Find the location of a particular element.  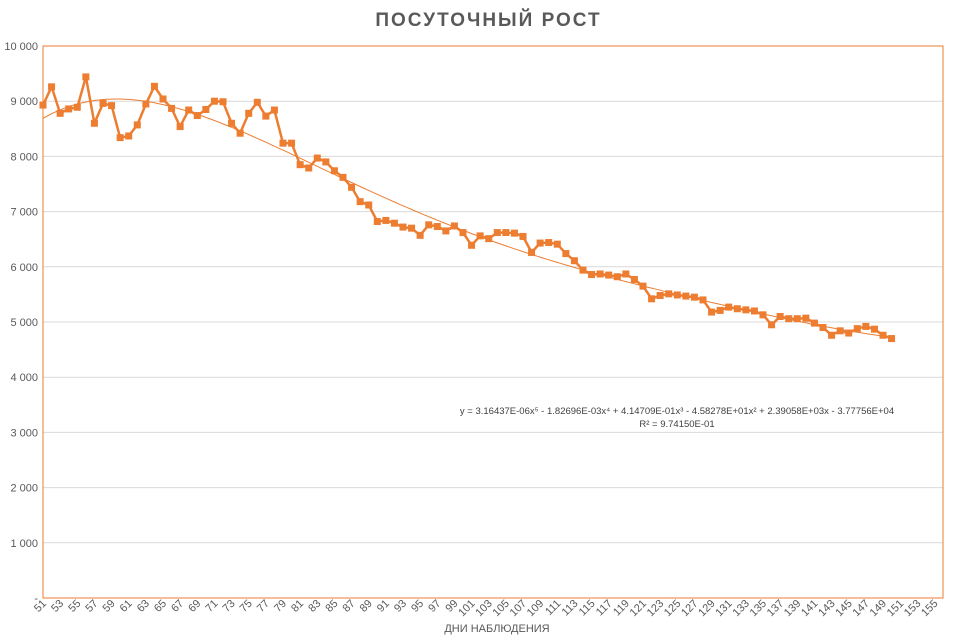

x-tick-label: 111 is located at coordinates (553, 608).